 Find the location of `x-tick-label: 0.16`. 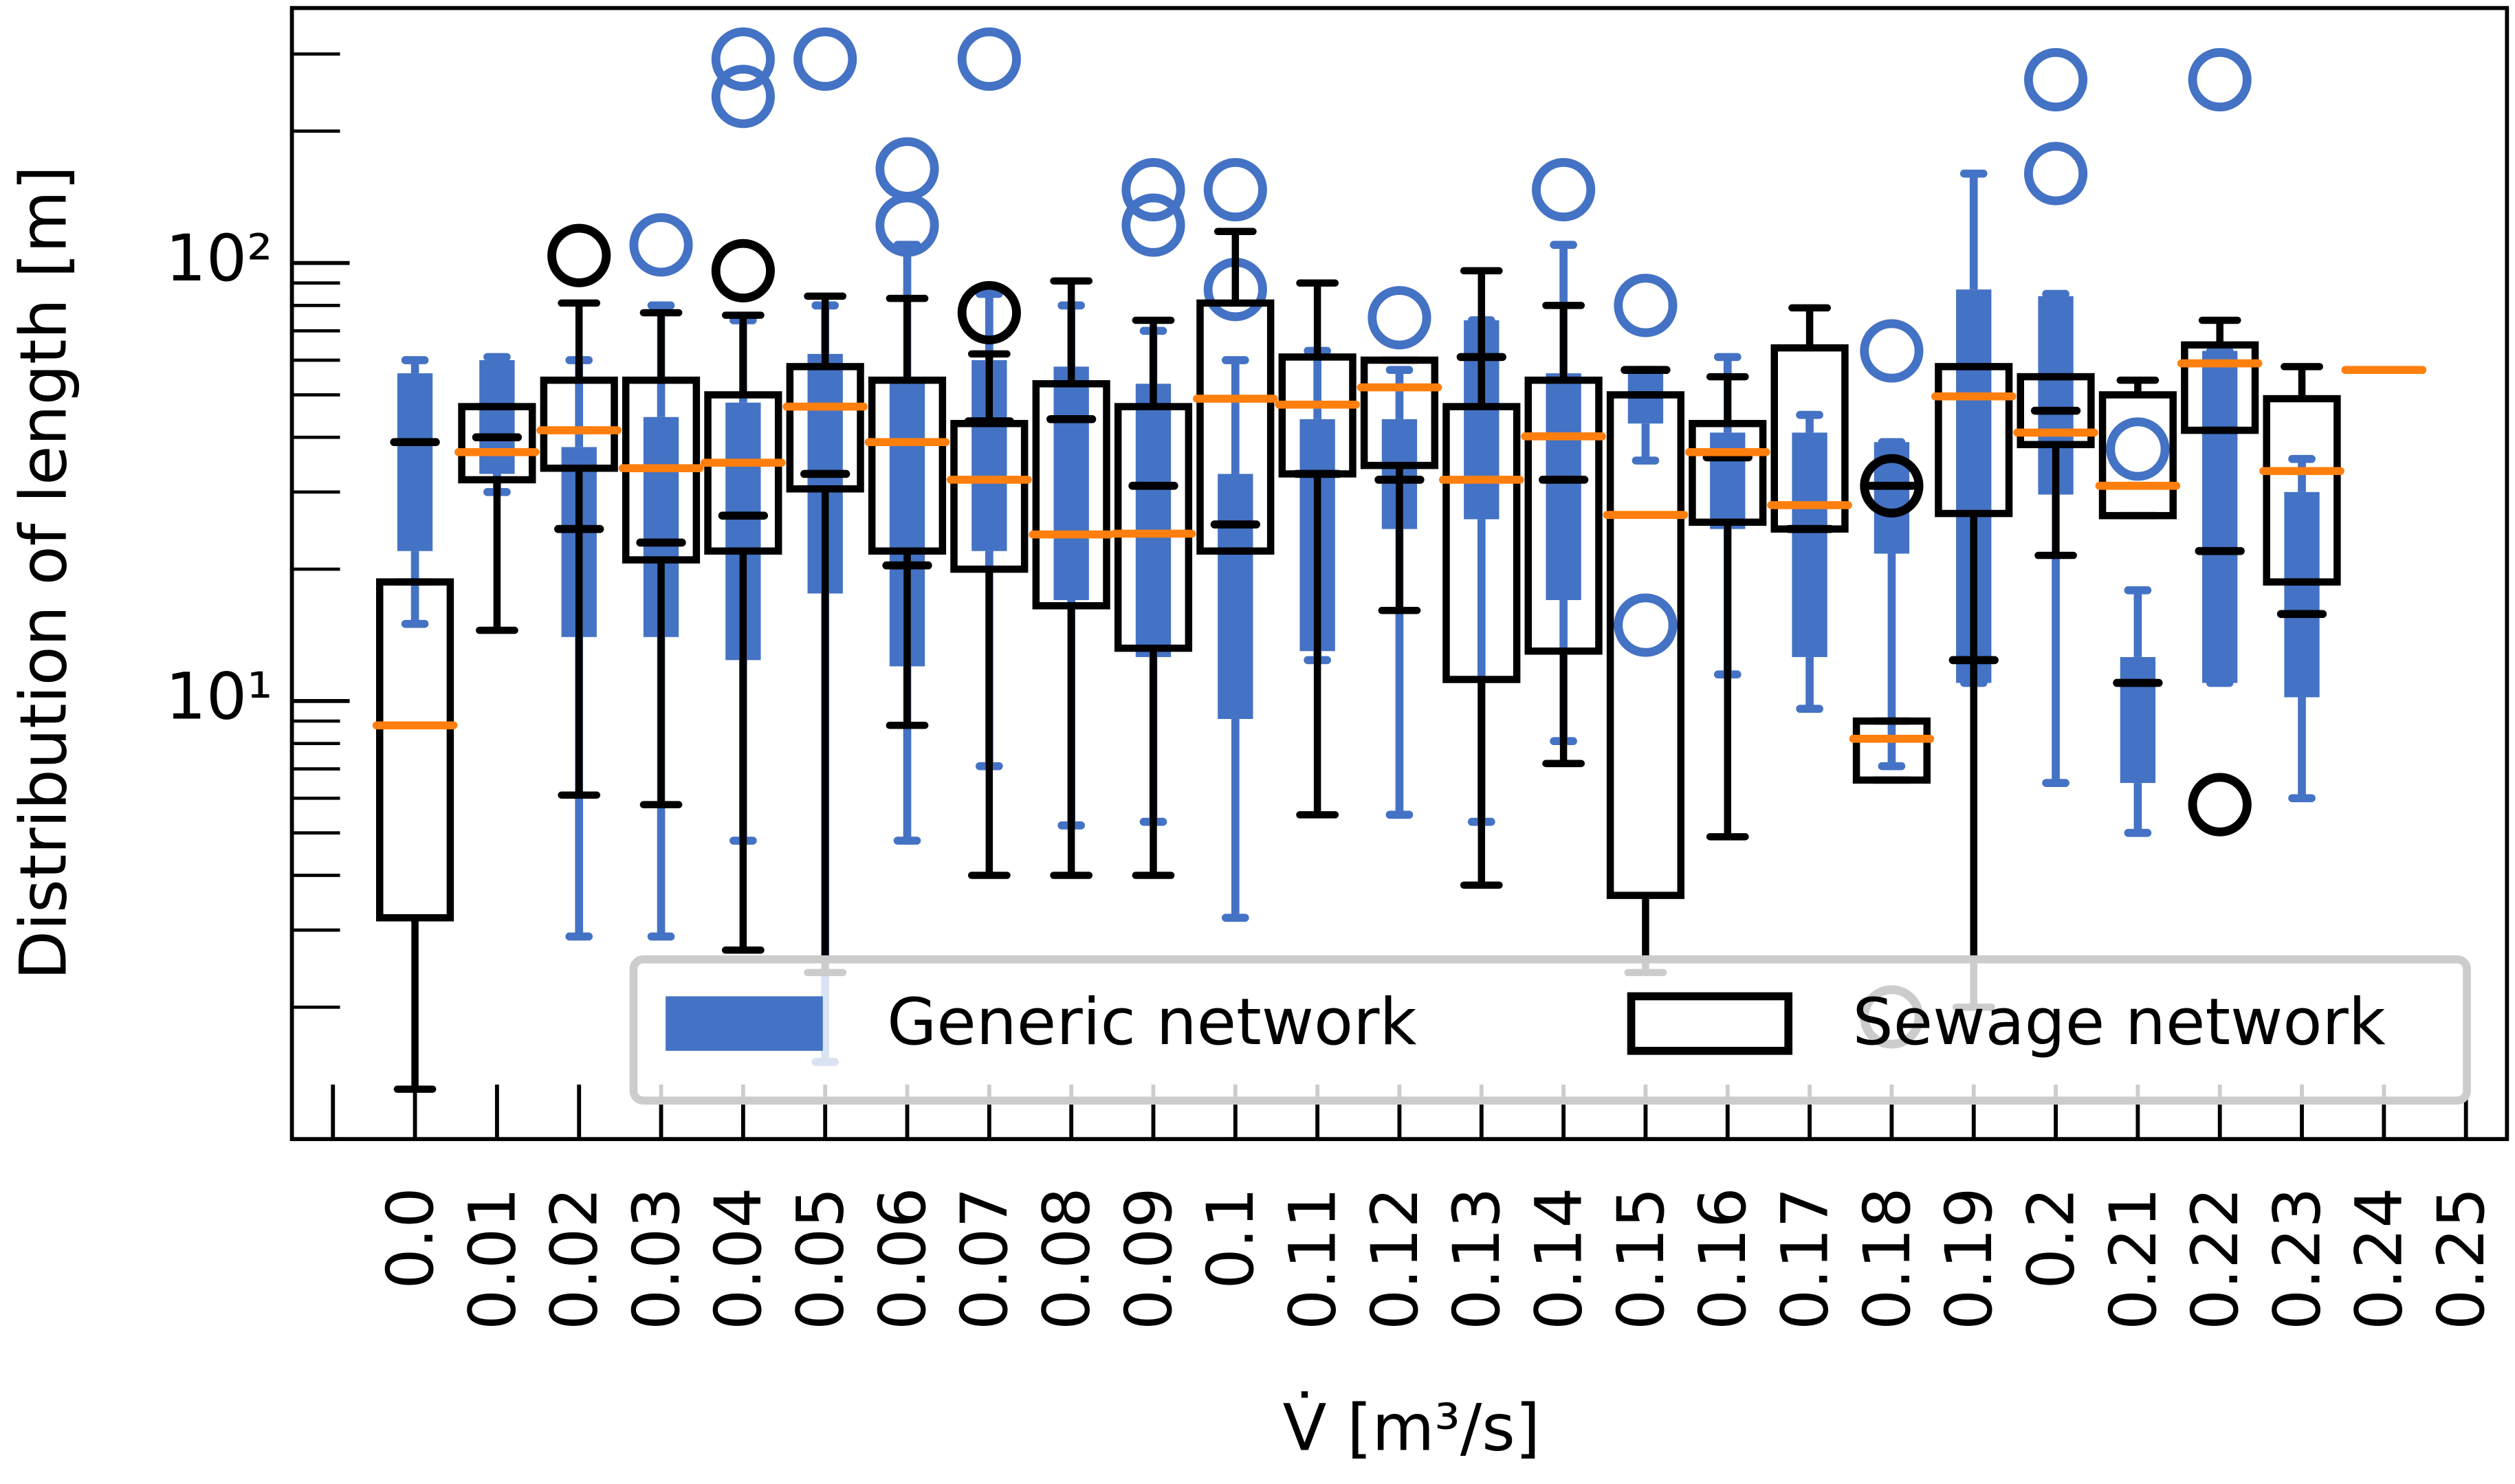

x-tick-label: 0.16 is located at coordinates (1723, 1258).